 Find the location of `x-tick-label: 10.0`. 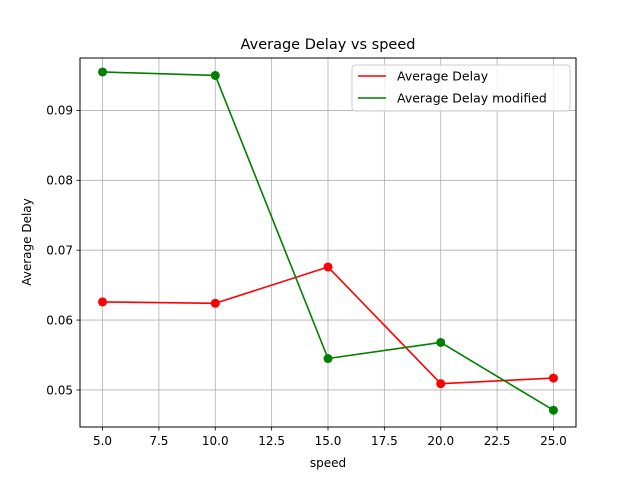

x-tick-label: 10.0 is located at coordinates (215, 441).